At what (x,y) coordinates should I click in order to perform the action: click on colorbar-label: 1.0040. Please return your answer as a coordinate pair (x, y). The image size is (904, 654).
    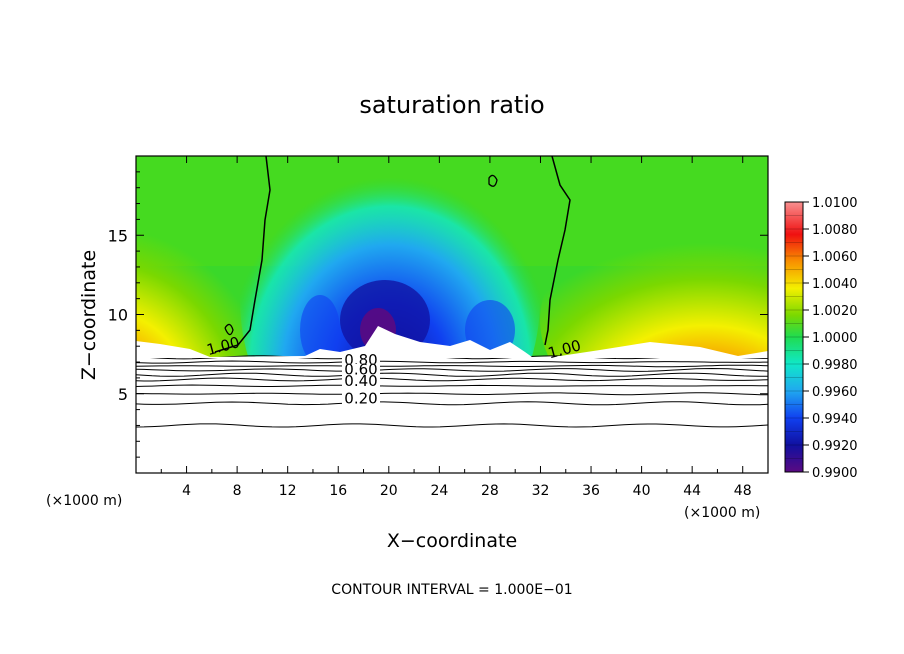
    Looking at the image, I should click on (835, 284).